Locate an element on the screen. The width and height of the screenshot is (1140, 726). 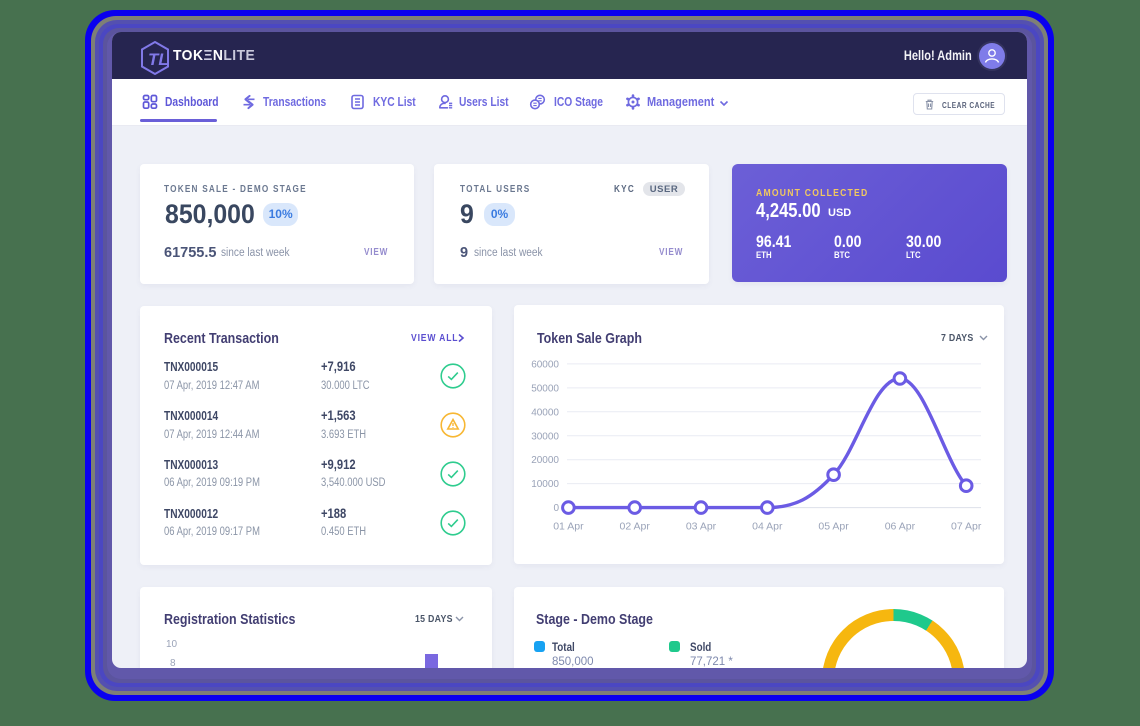
svg-text: 03 Apr is located at coordinates (701, 526).